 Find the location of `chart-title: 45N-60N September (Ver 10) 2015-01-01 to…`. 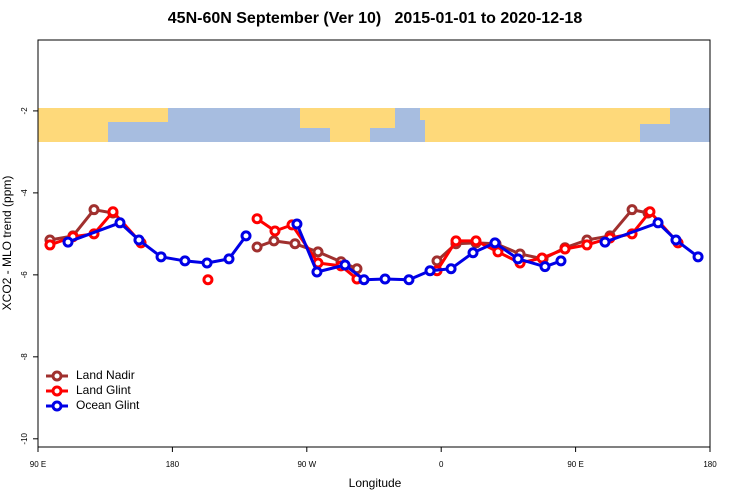

chart-title: 45N-60N September (Ver 10) 2015-01-01 to… is located at coordinates (375, 18).